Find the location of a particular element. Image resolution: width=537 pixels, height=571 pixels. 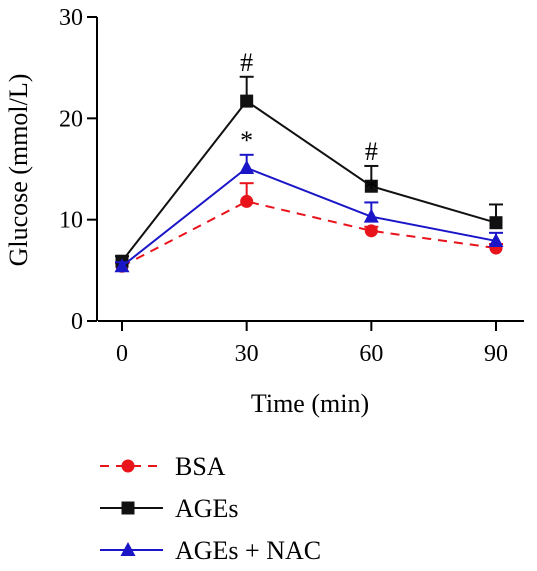

annotation-layer: # * # * is located at coordinates (309, 125).